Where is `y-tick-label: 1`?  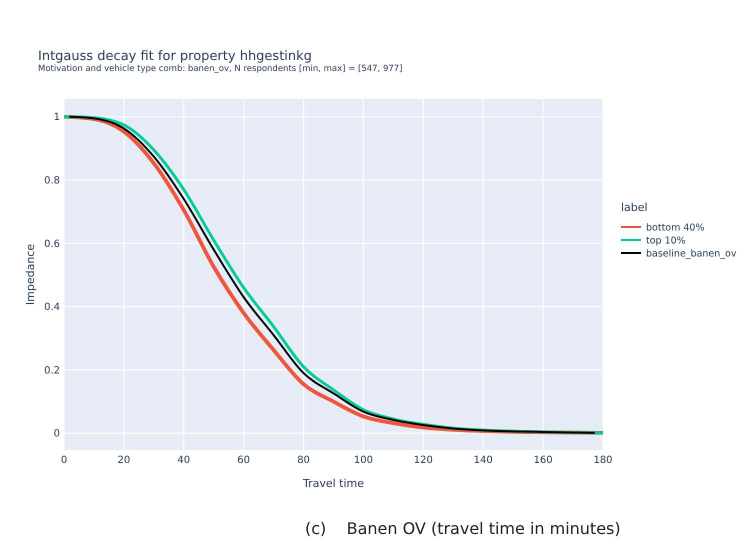 y-tick-label: 1 is located at coordinates (57, 118).